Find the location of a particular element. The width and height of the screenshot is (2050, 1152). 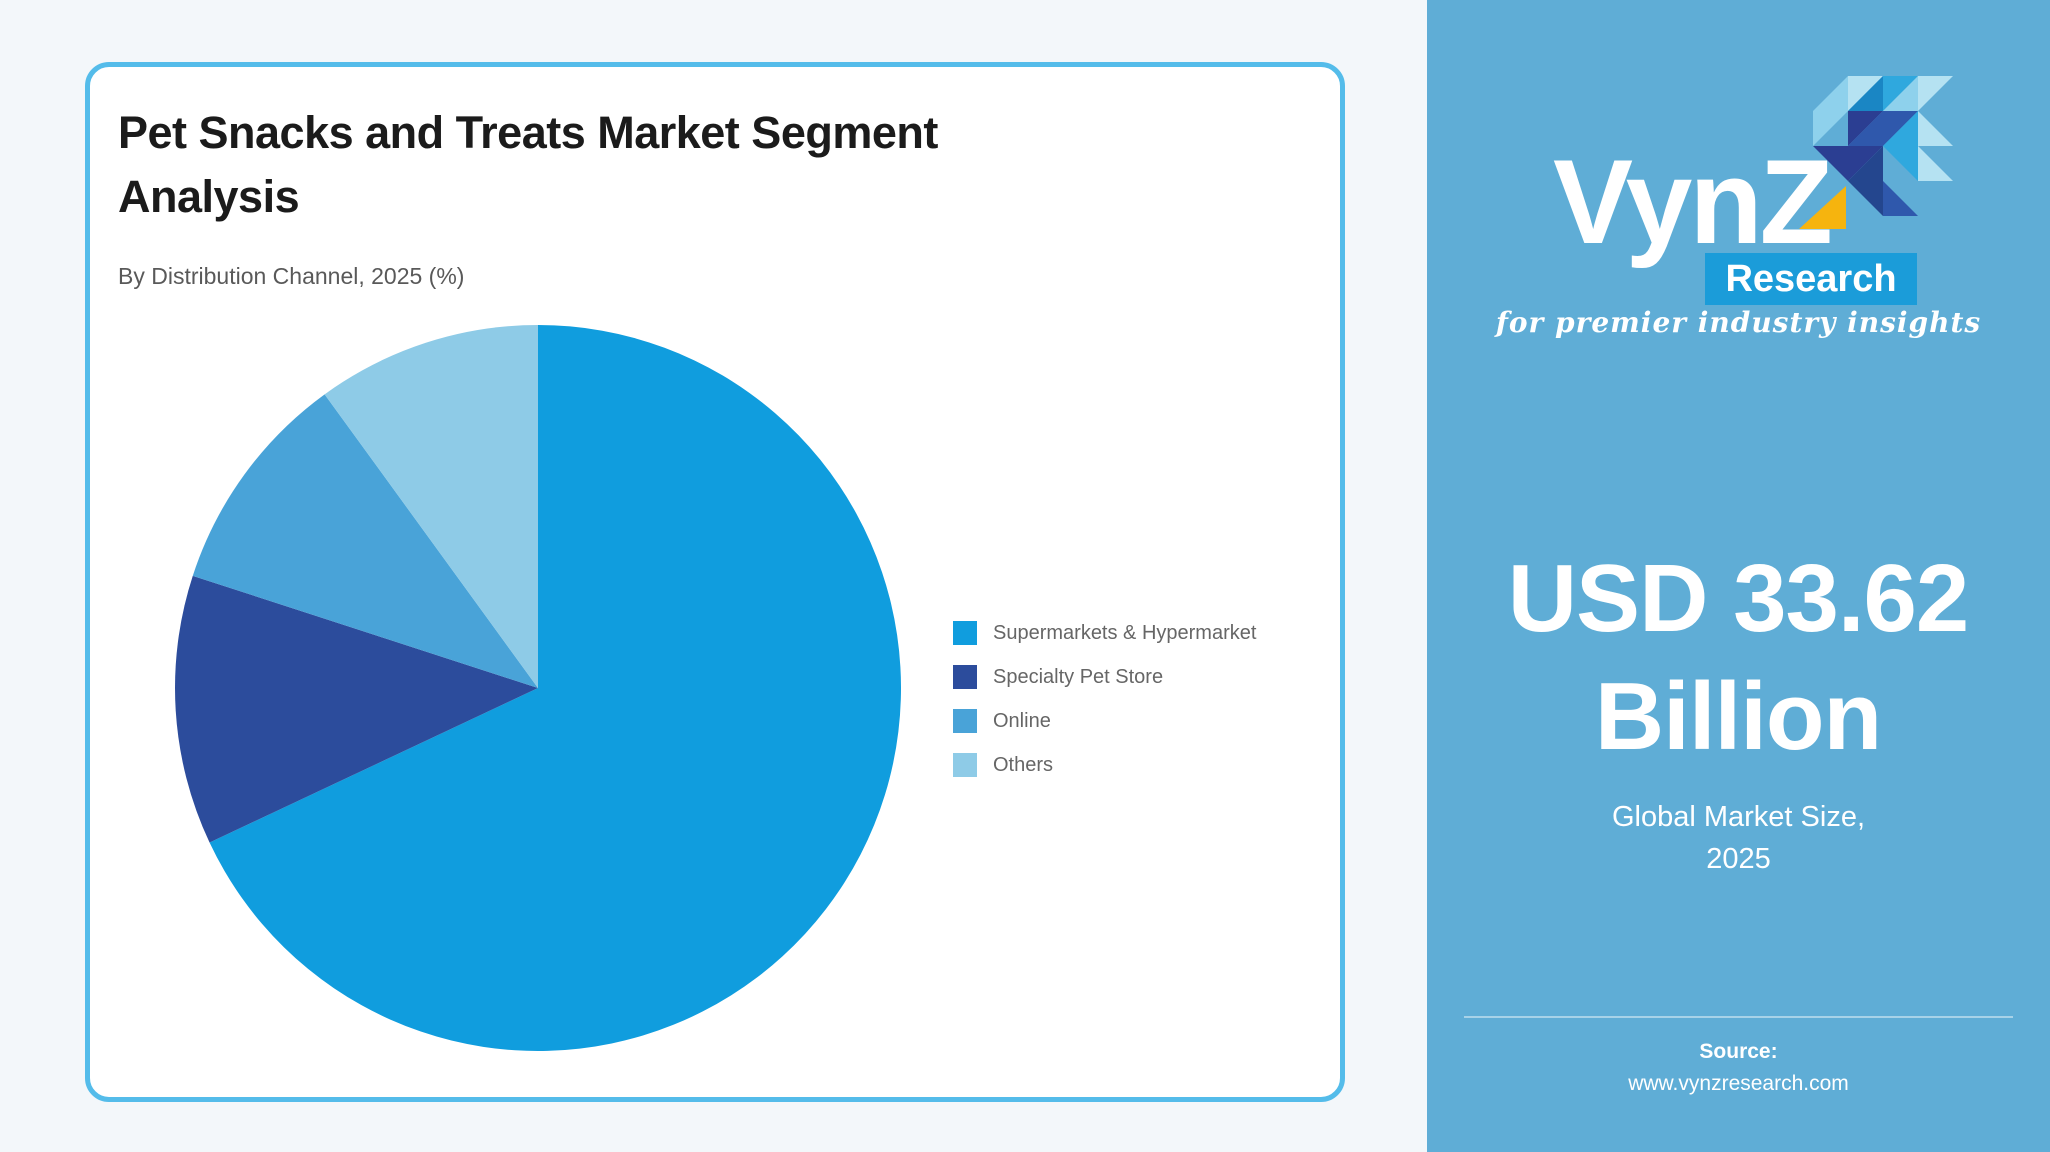

legend-item: Online is located at coordinates (1104, 721).